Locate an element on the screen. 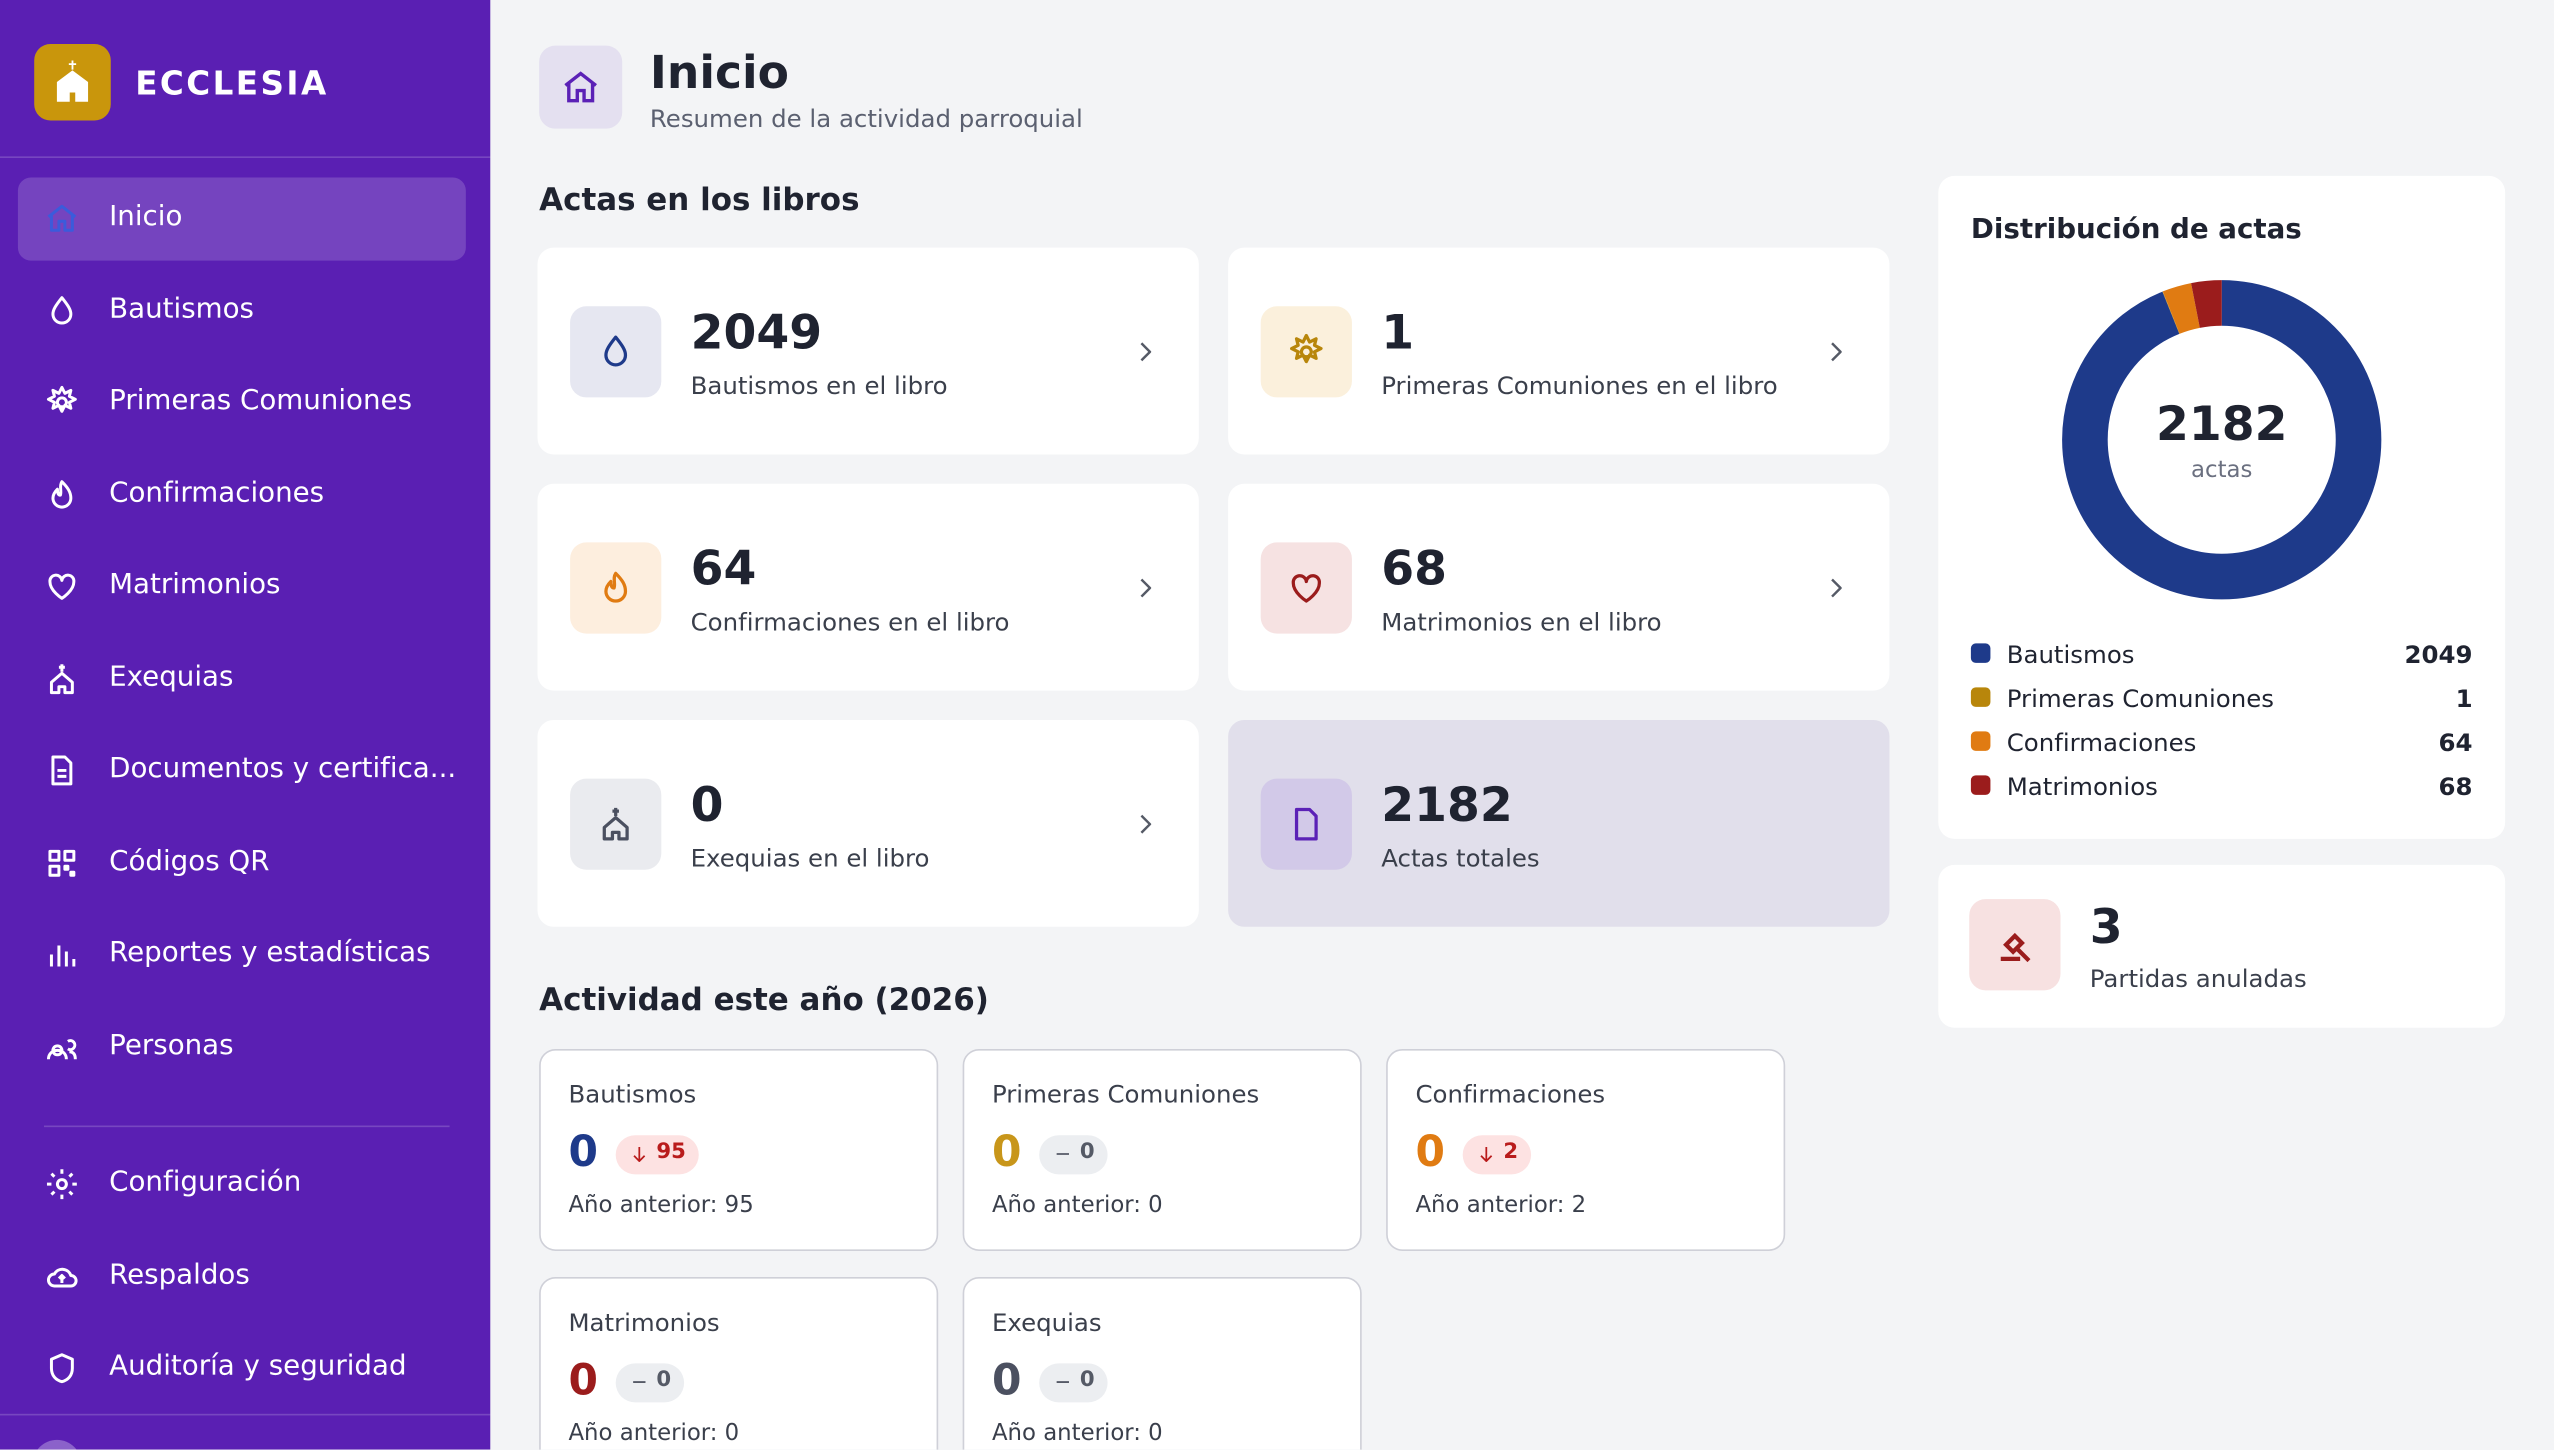 This screenshot has width=2554, height=1450. section-title: Actividad este año (2026) is located at coordinates (764, 1000).